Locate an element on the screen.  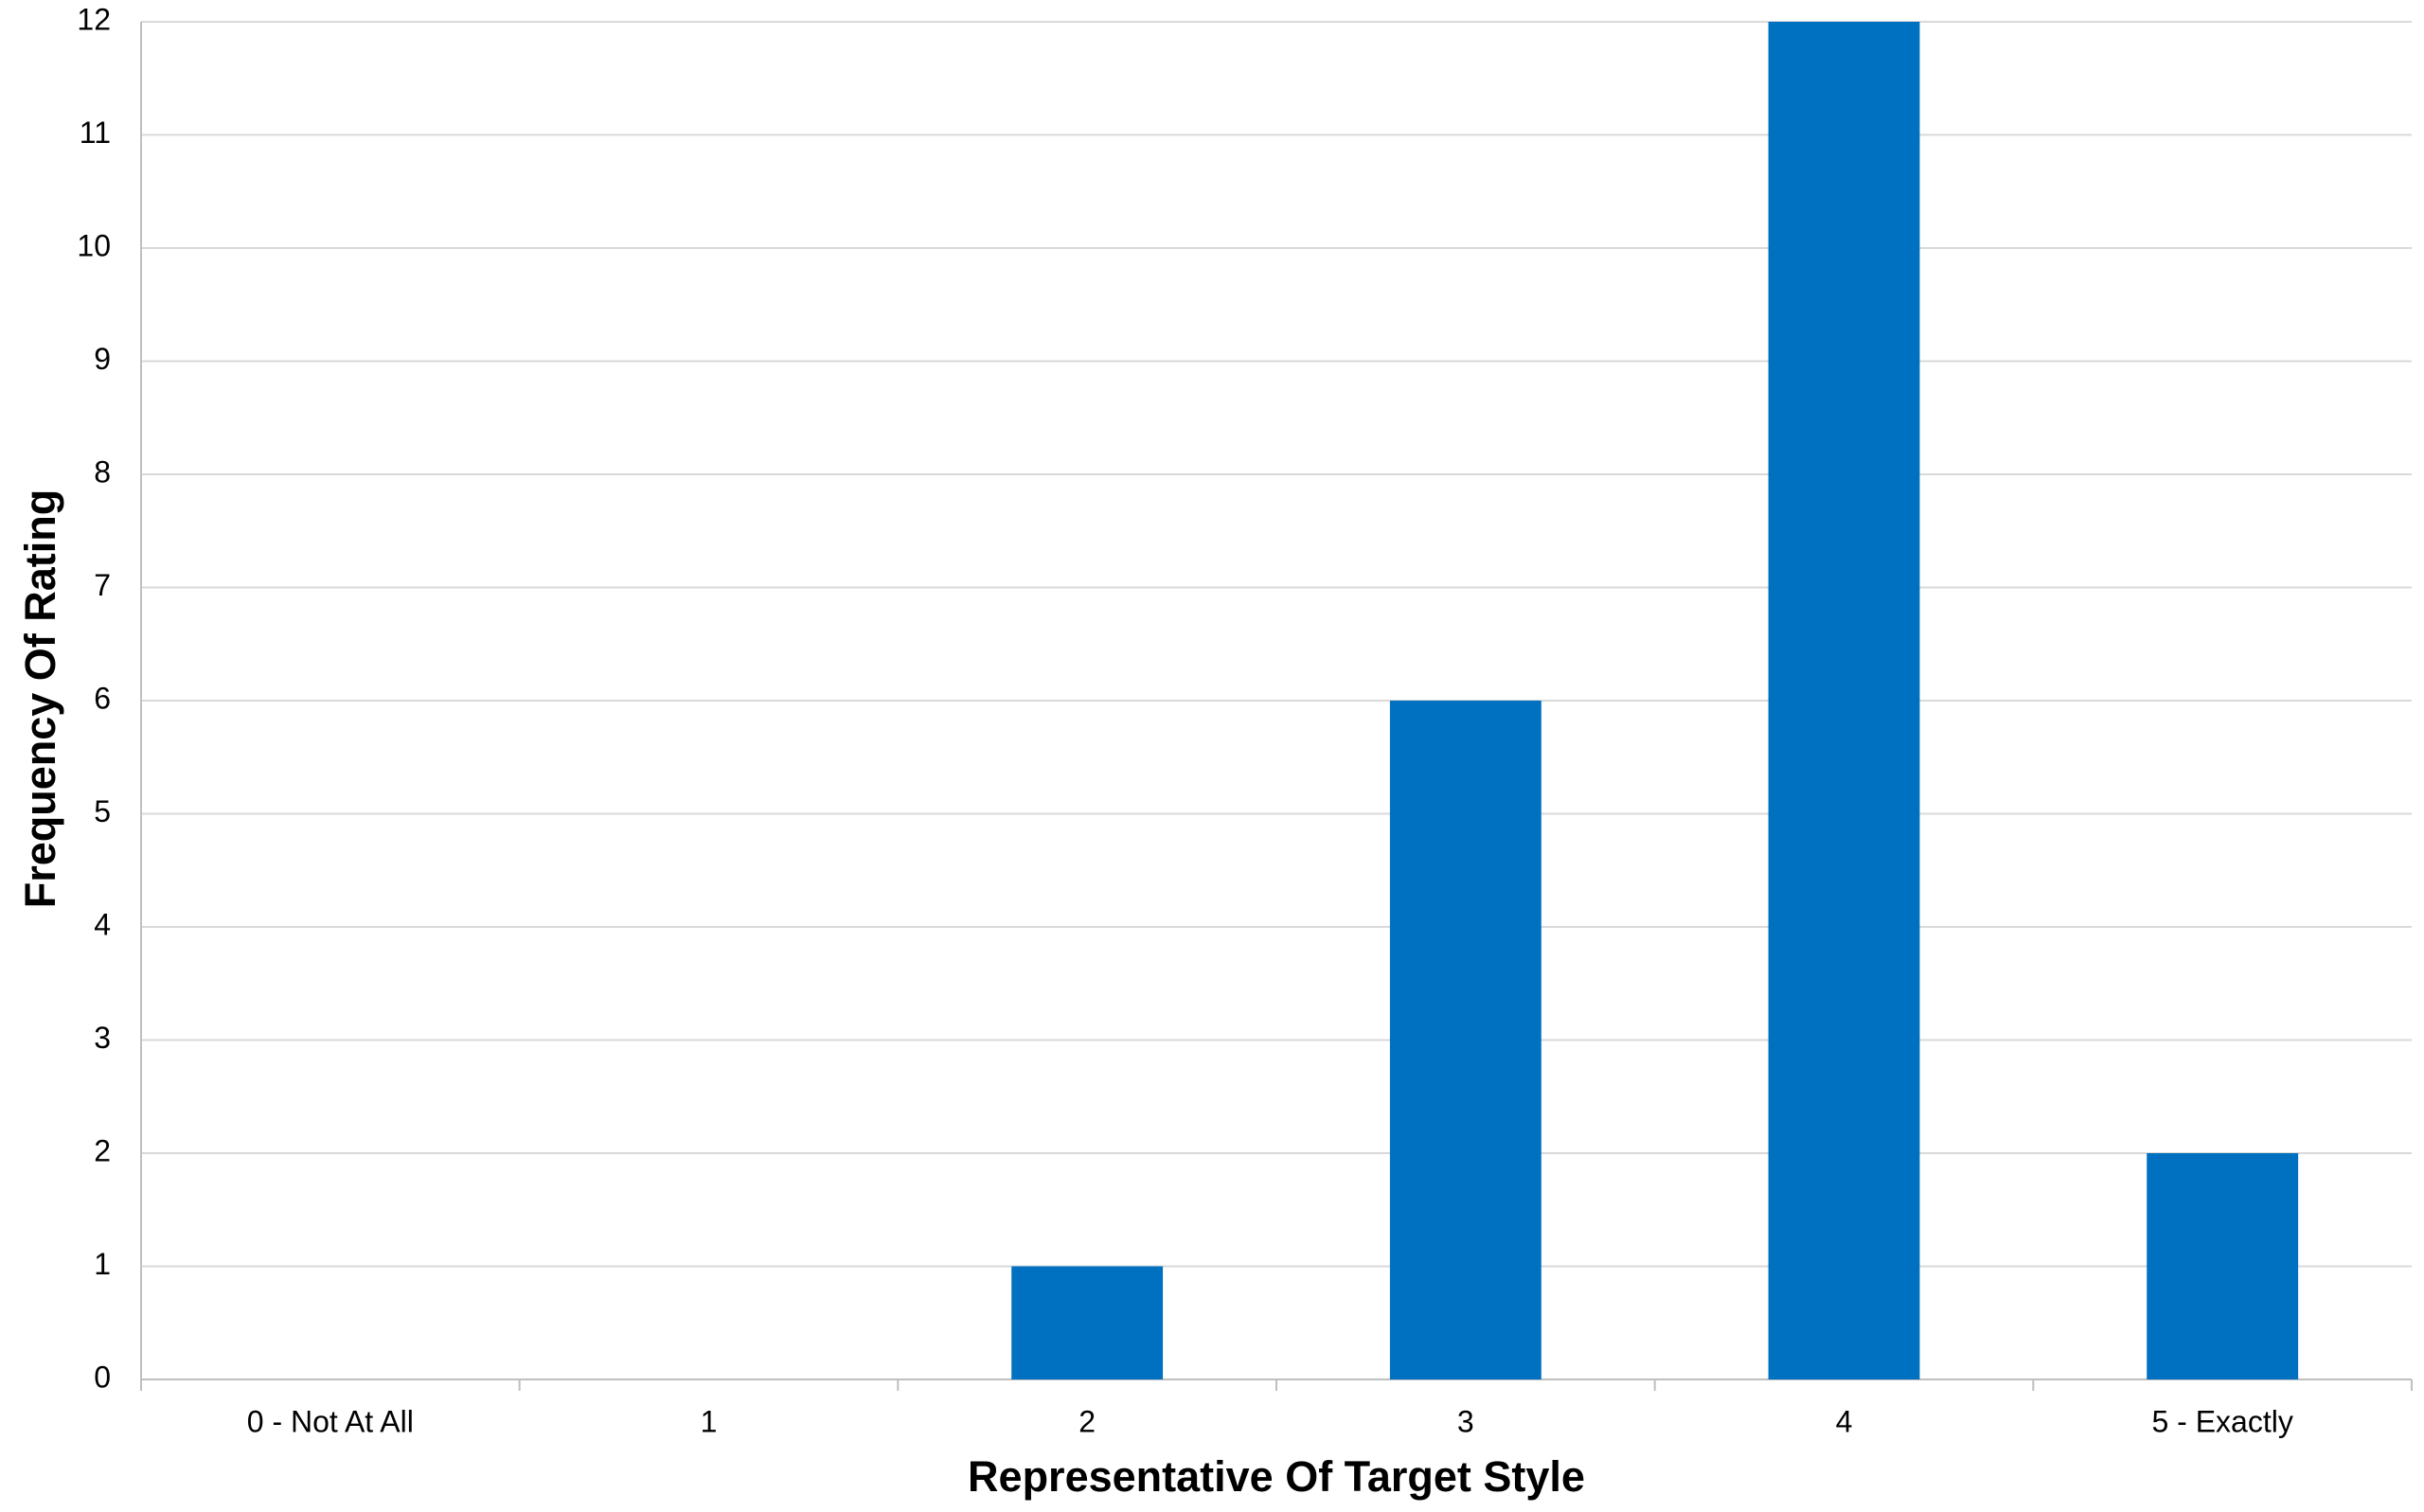
x-tick-label: 1 is located at coordinates (709, 1421).